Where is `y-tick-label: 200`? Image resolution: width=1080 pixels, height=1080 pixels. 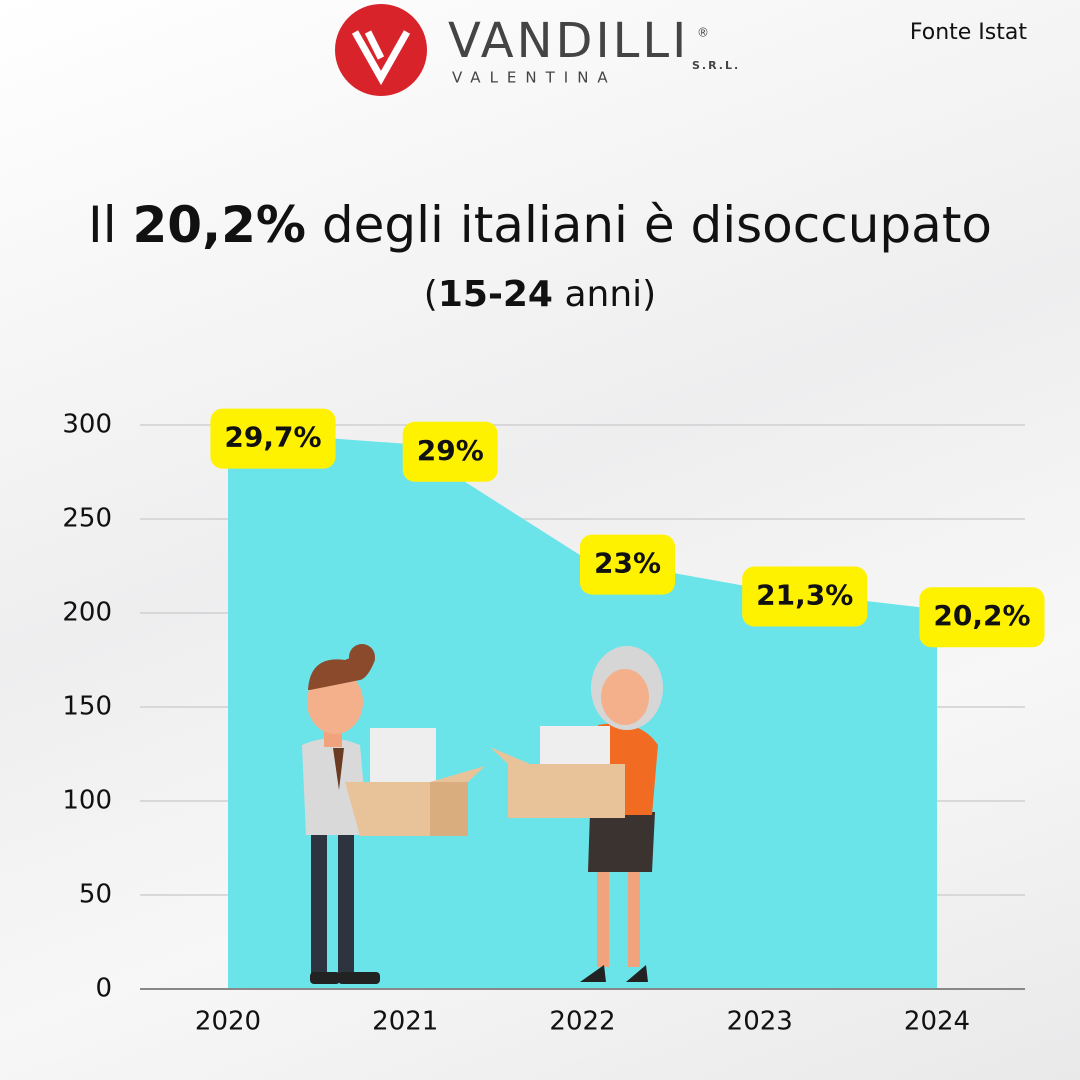 y-tick-label: 200 is located at coordinates (87, 613).